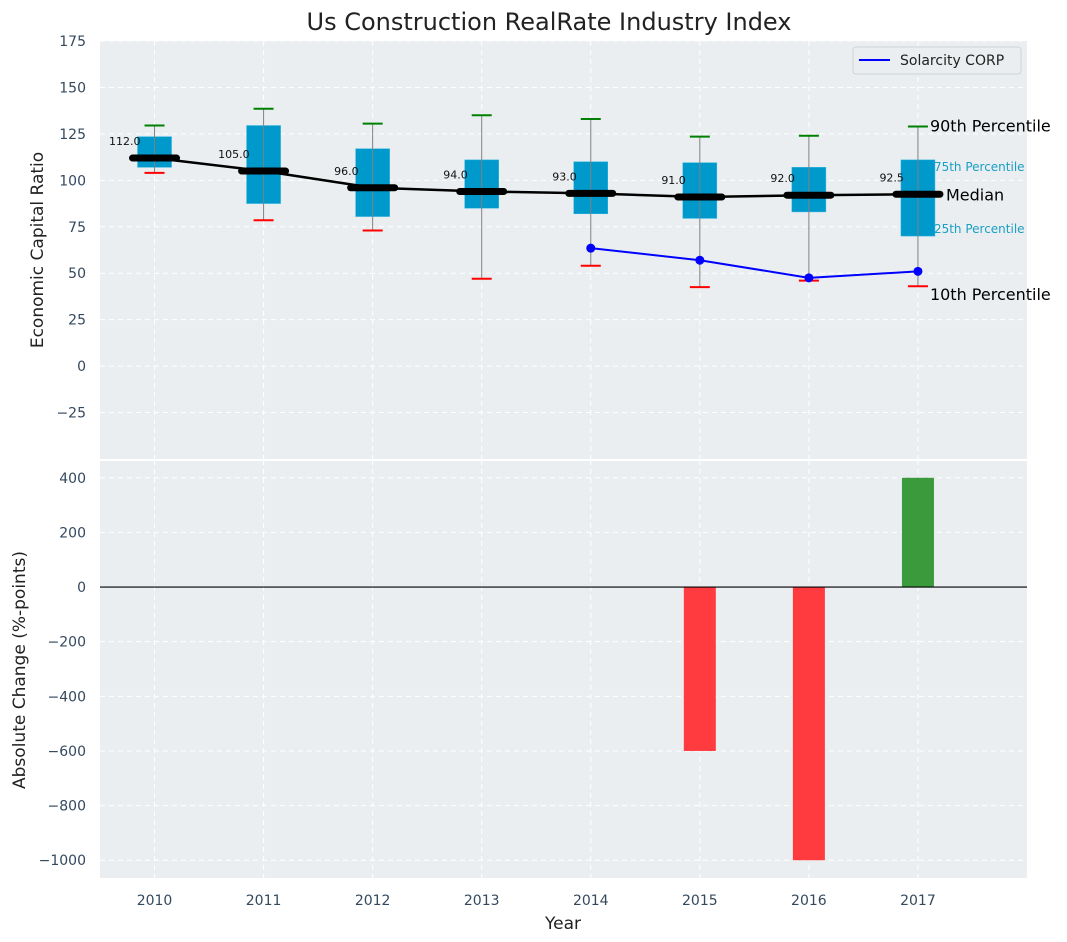  What do you see at coordinates (564, 176) in the screenshot?
I see `median-value-label: 93.0` at bounding box center [564, 176].